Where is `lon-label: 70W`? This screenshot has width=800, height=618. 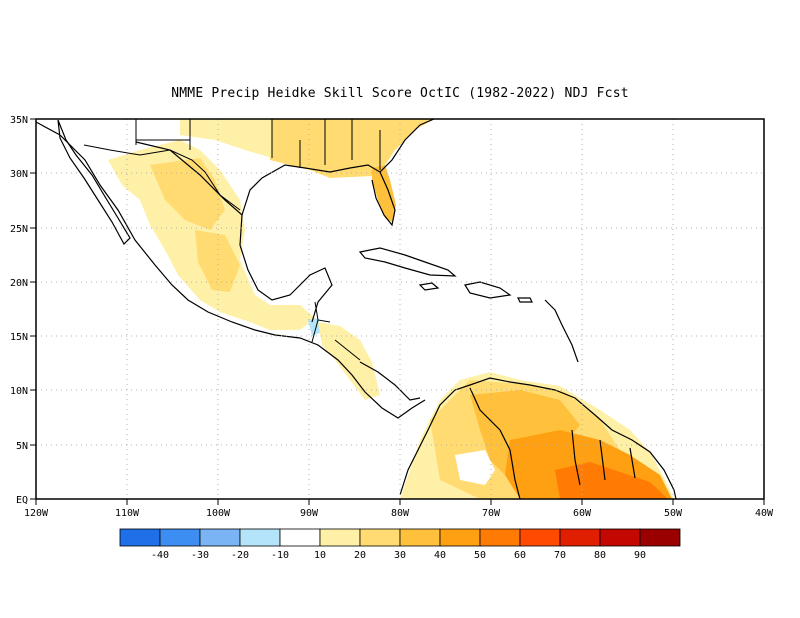 lon-label: 70W is located at coordinates (491, 513).